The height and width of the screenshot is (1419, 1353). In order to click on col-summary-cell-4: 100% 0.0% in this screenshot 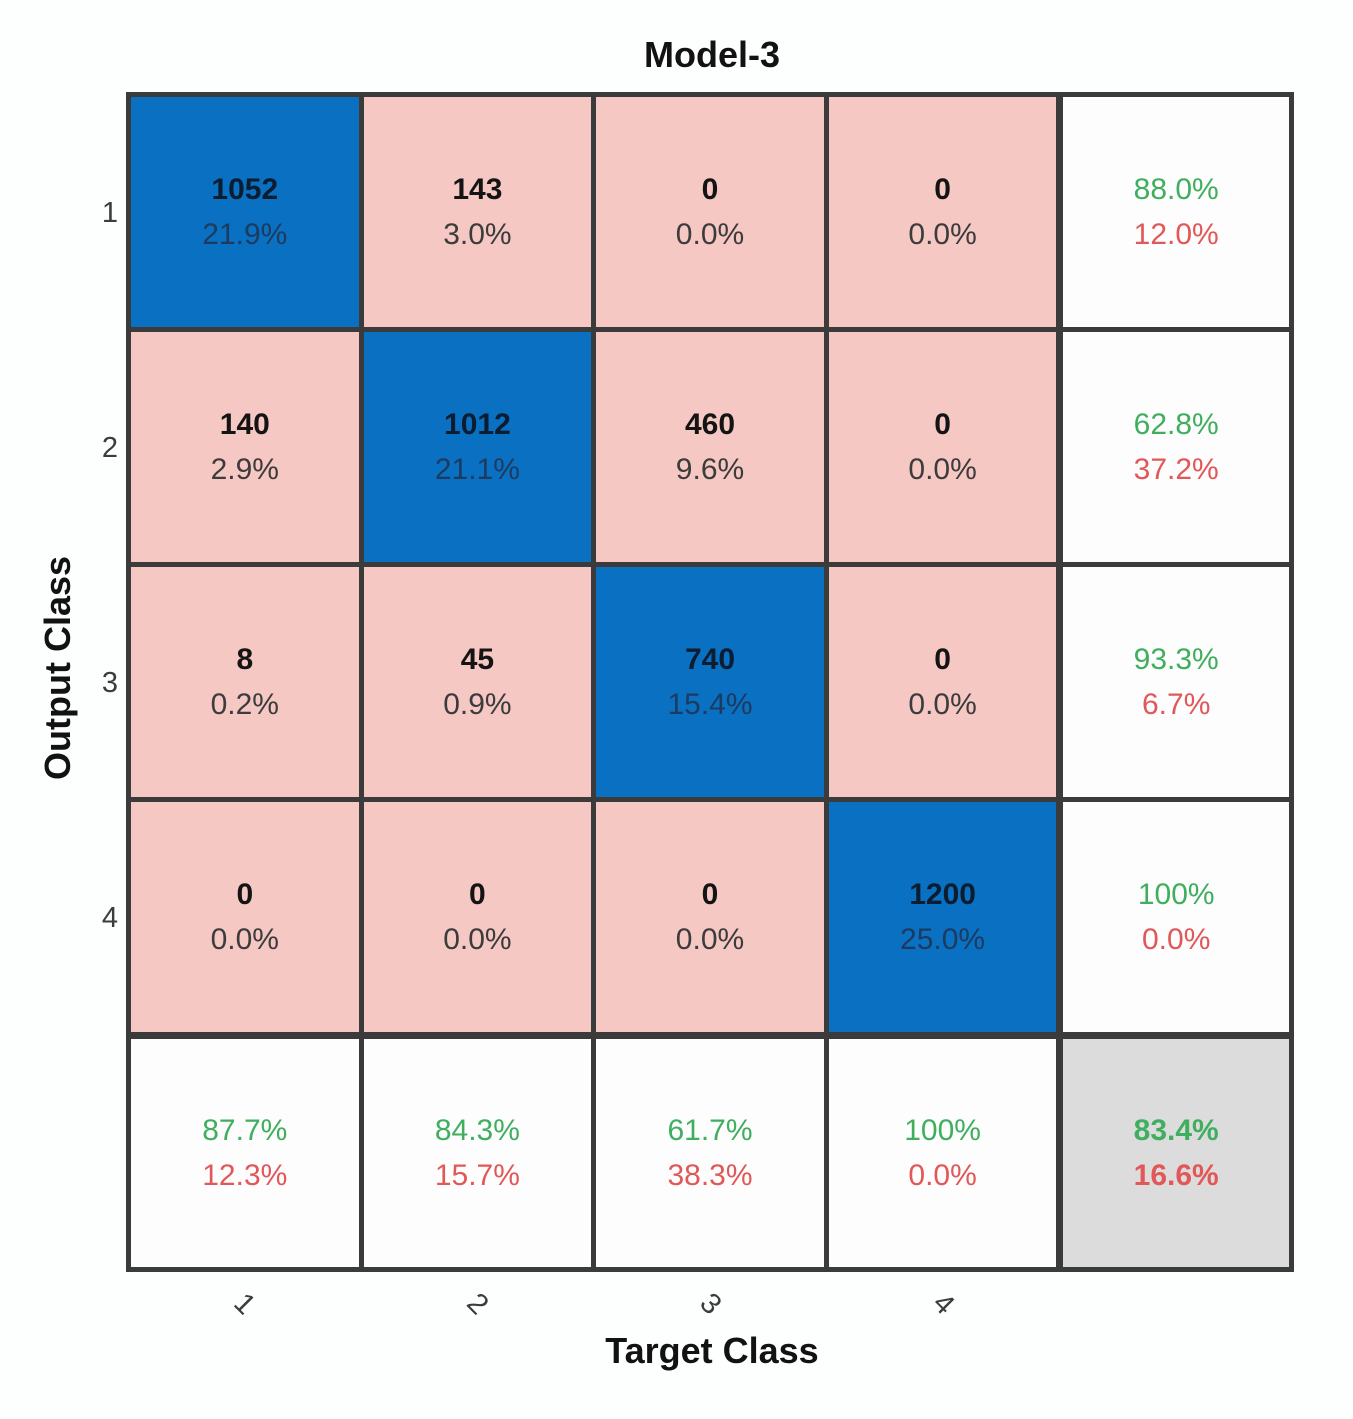, I will do `click(942, 1152)`.